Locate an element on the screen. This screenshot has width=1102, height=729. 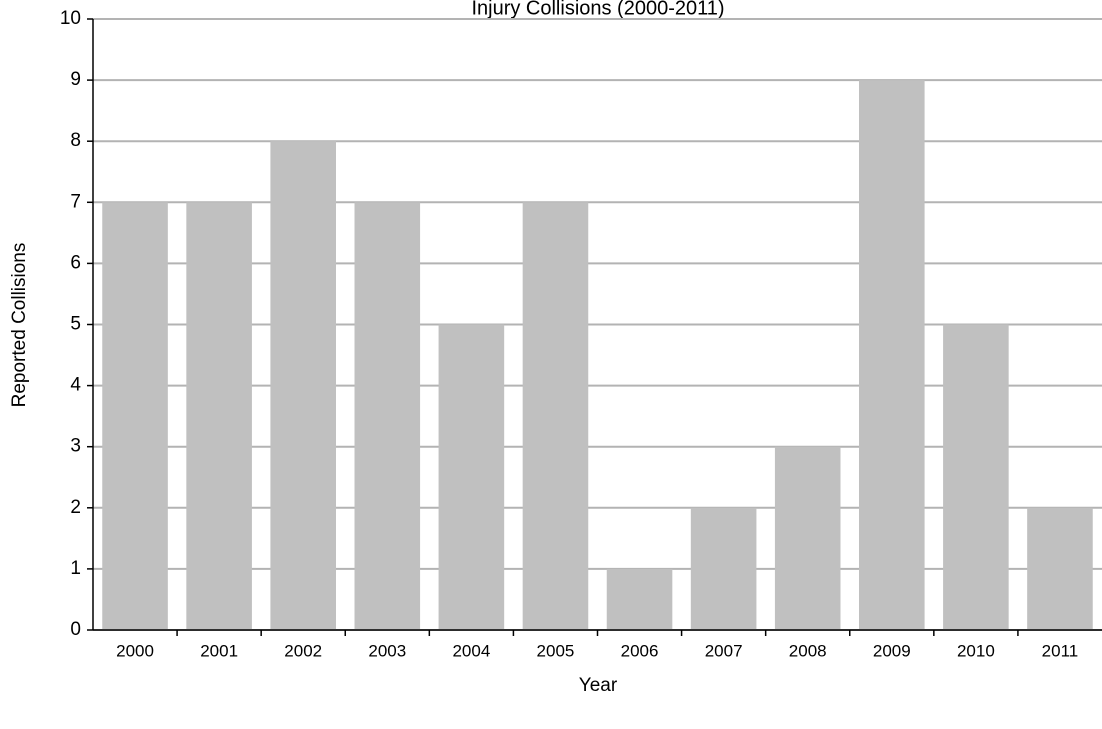
y-tick-label: 5 is located at coordinates (75, 324).